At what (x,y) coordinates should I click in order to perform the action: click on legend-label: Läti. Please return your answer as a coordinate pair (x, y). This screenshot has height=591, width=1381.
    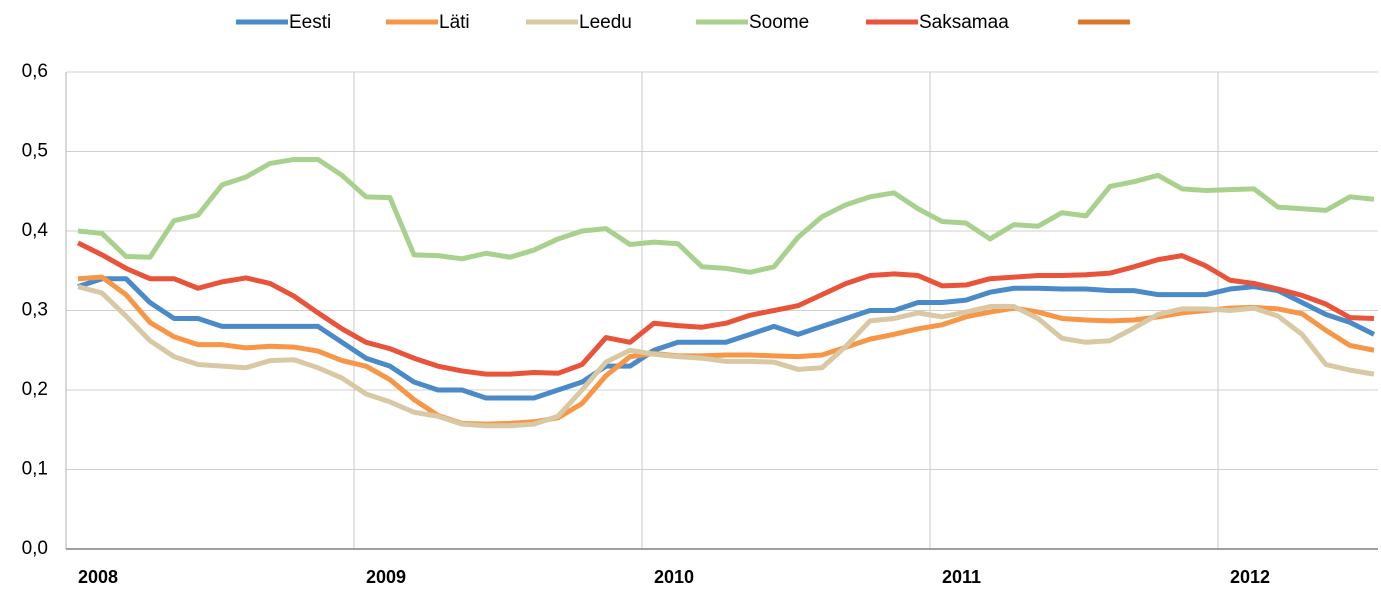
    Looking at the image, I should click on (454, 22).